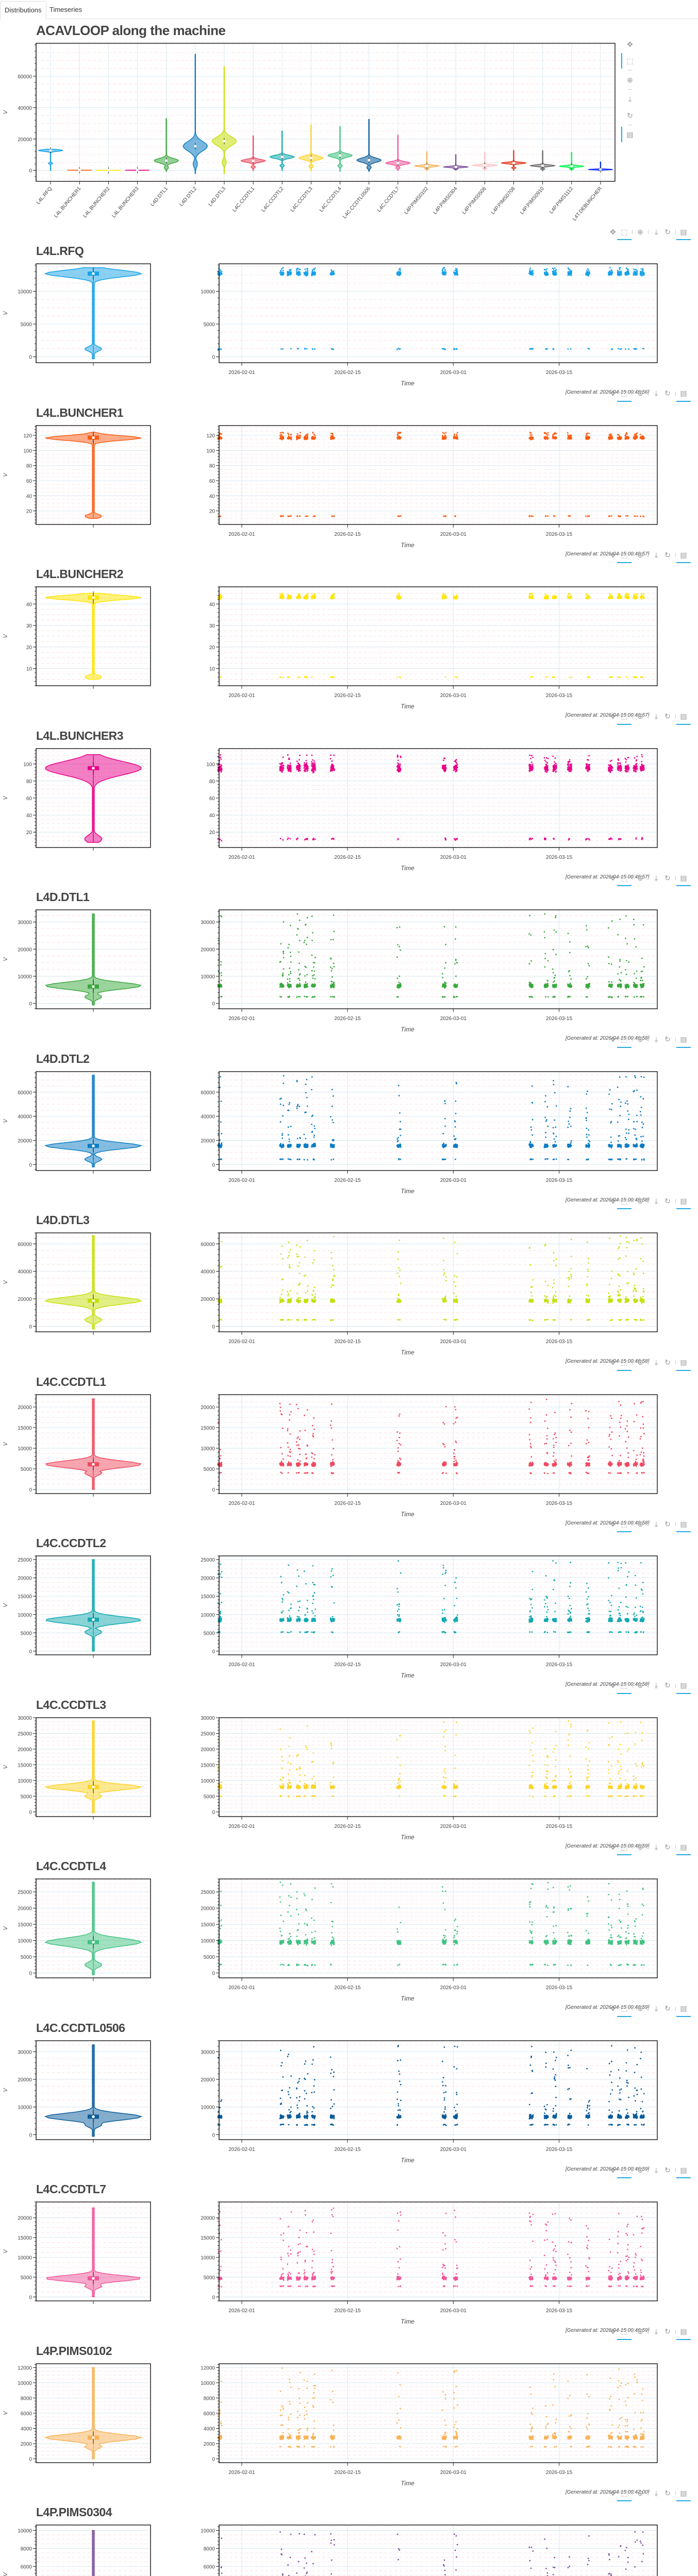 The width and height of the screenshot is (698, 2576). What do you see at coordinates (25, 292) in the screenshot?
I see `y-tick-label: 10000` at bounding box center [25, 292].